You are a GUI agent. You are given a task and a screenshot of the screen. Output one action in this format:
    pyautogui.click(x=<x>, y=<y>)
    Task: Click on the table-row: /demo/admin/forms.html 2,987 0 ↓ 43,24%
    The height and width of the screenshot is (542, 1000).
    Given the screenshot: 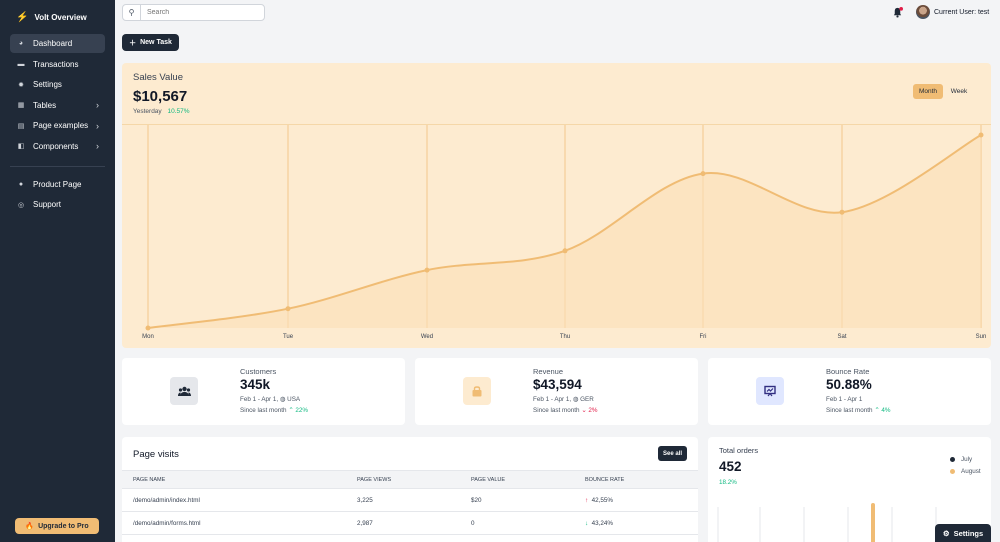 What is the action you would take?
    pyautogui.click(x=410, y=523)
    